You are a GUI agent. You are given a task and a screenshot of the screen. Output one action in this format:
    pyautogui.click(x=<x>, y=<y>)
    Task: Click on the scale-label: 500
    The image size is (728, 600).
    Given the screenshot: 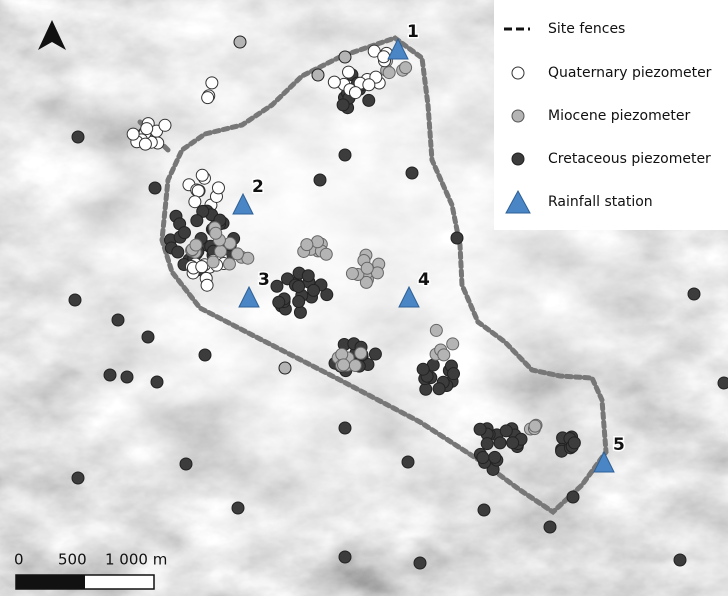 What is the action you would take?
    pyautogui.click(x=72, y=560)
    